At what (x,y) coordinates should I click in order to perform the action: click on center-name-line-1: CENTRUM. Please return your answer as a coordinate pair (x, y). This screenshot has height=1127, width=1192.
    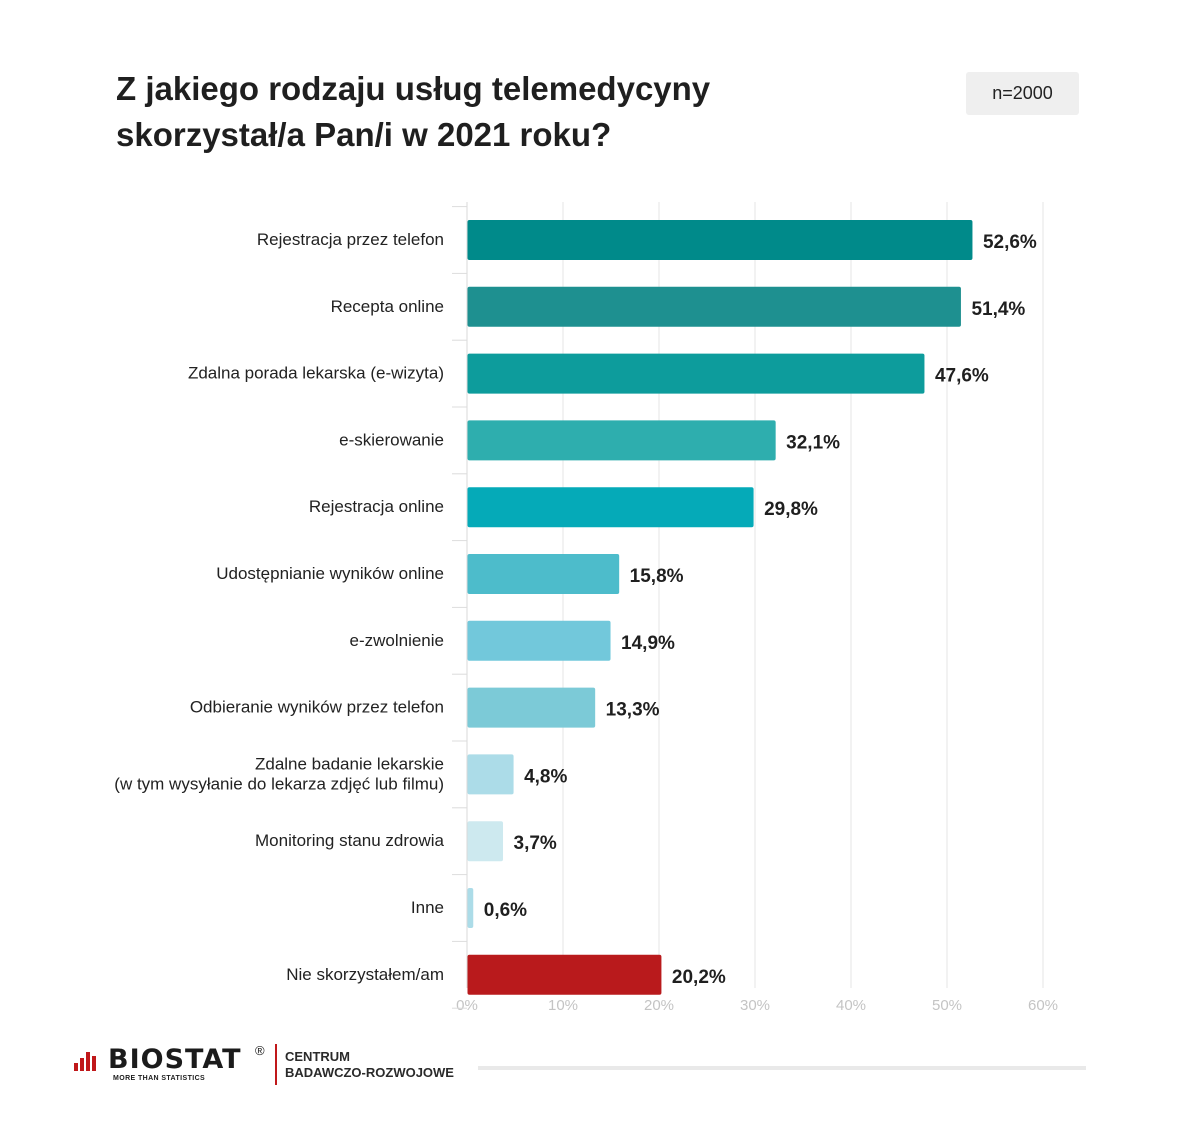
    Looking at the image, I should click on (317, 1056).